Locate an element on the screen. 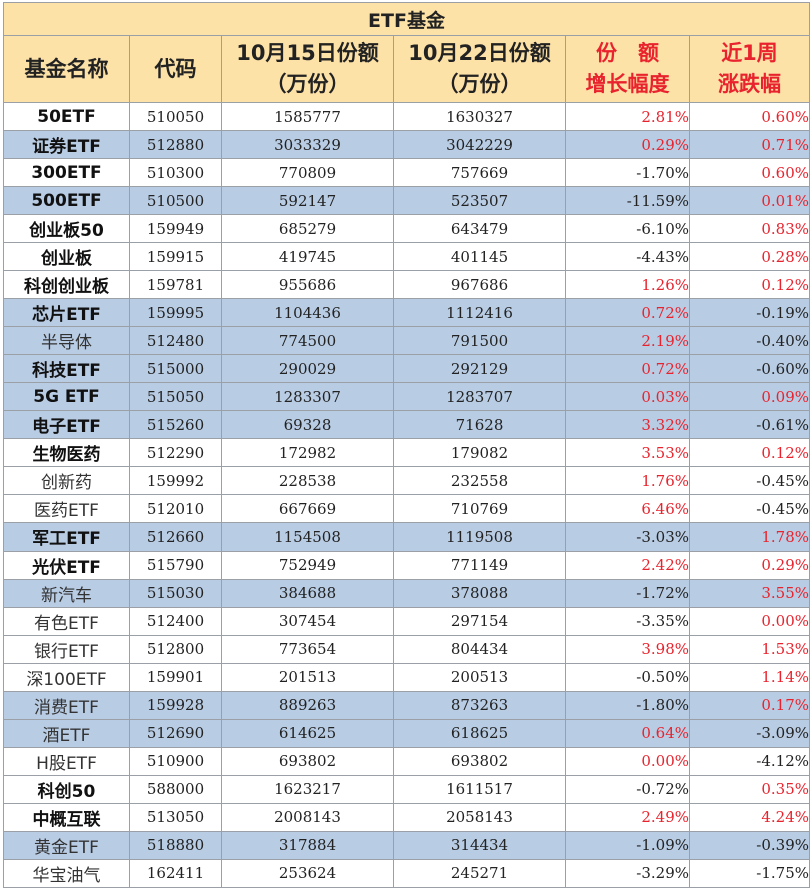 The height and width of the screenshot is (890, 812). oct22-shares-cell: 791500 is located at coordinates (479, 341).